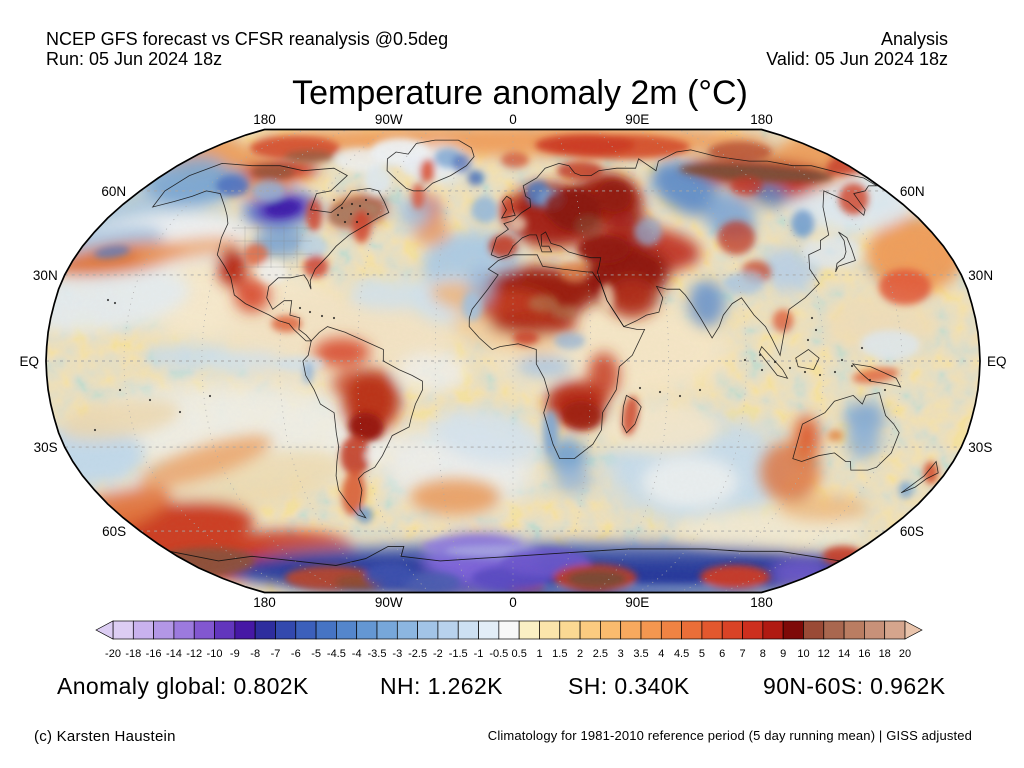  Describe the element at coordinates (520, 93) in the screenshot. I see `svg-text: Temperature anomaly 2m (°C)` at that location.